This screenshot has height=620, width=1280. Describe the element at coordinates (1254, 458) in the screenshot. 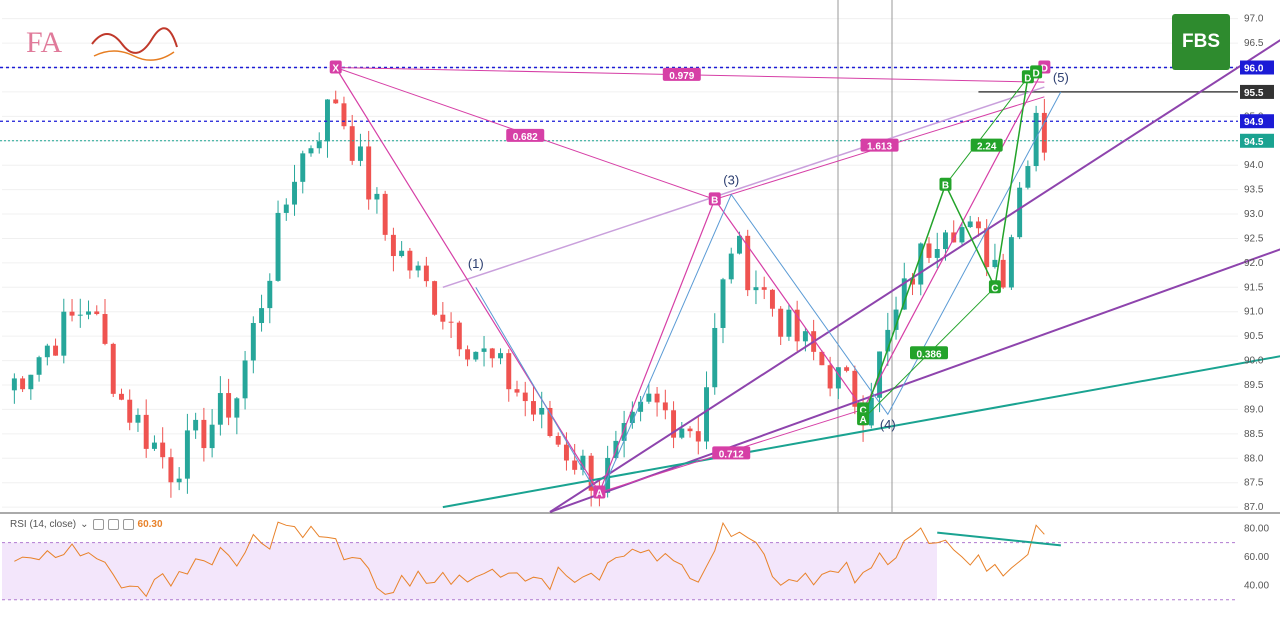

I see `y-tick-label: 88.0` at that location.